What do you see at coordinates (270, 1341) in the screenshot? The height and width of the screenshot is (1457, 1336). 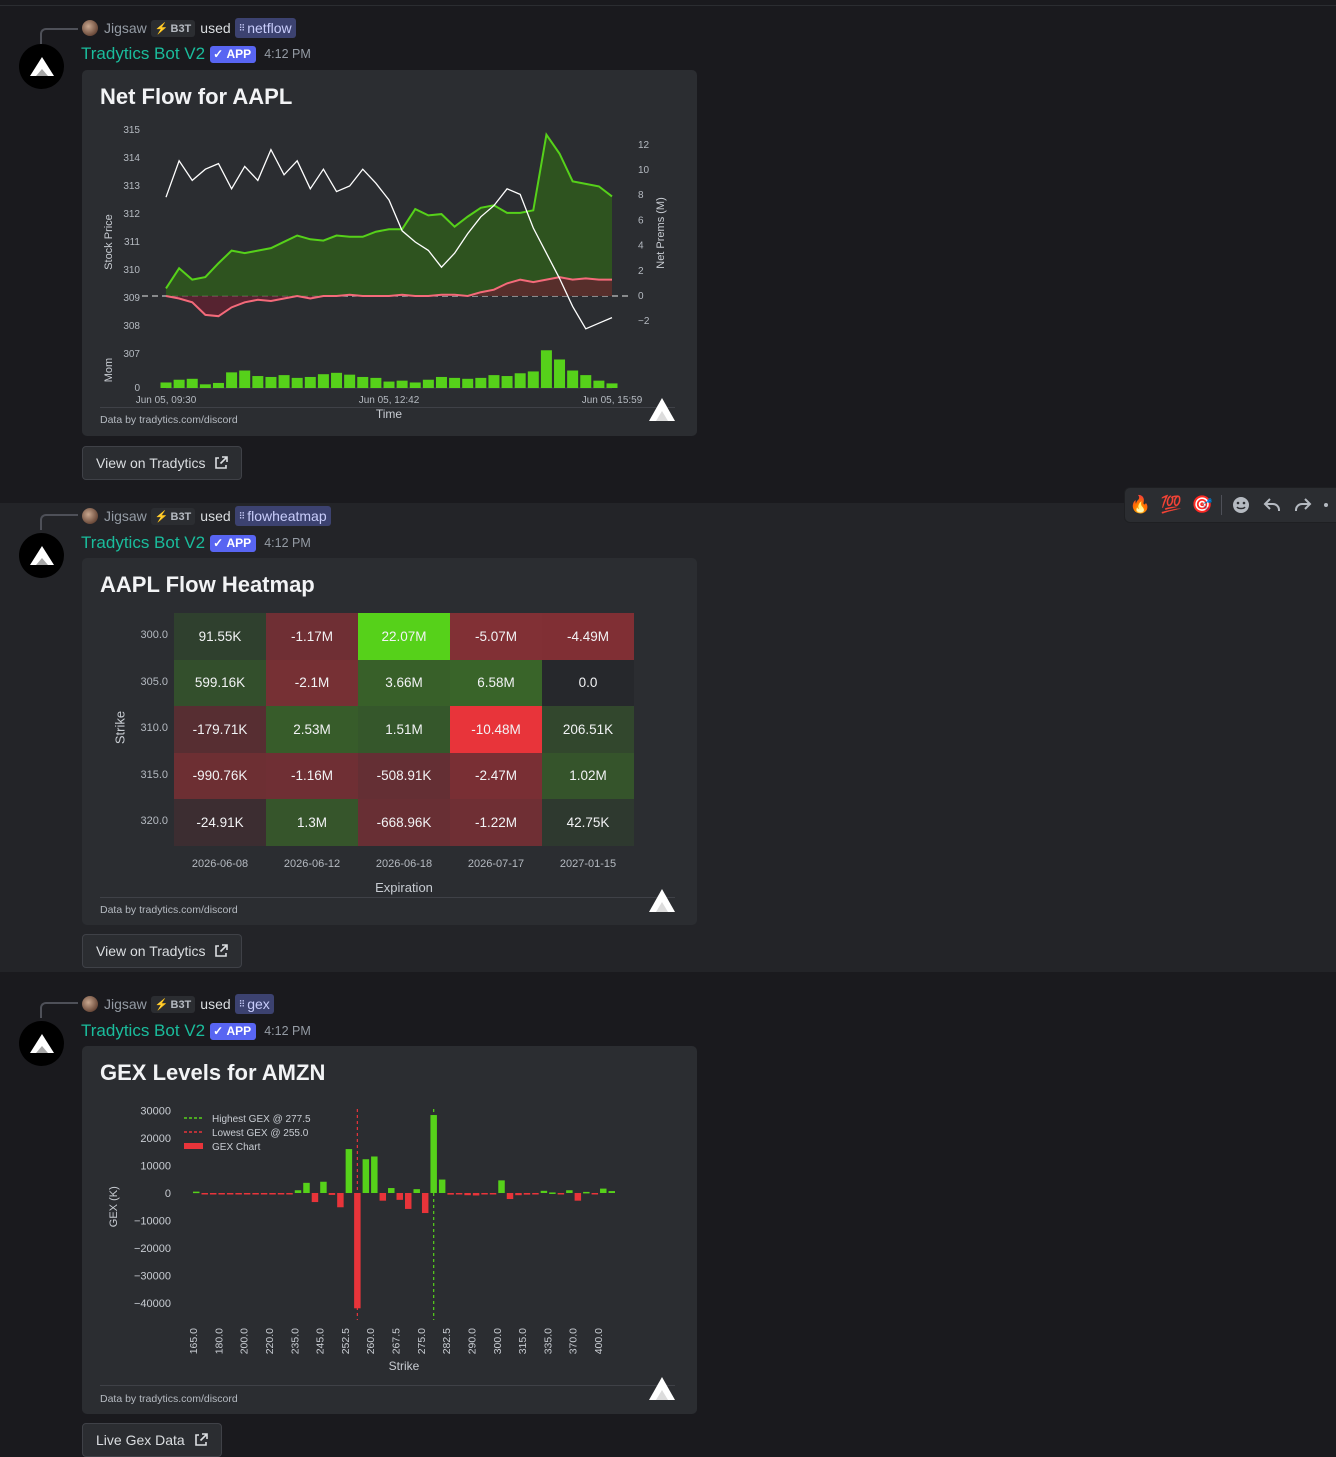 I see `strike-tick-label: 220.0` at bounding box center [270, 1341].